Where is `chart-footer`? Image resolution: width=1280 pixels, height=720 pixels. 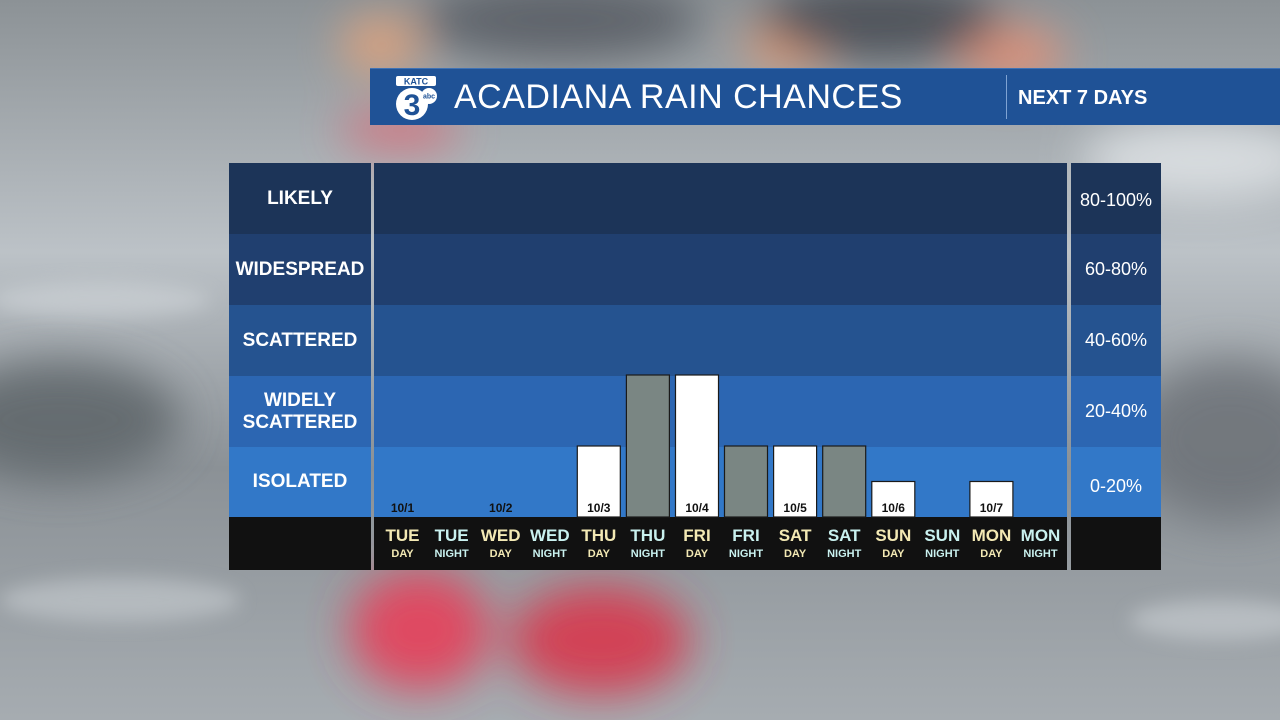
chart-footer is located at coordinates (720, 543).